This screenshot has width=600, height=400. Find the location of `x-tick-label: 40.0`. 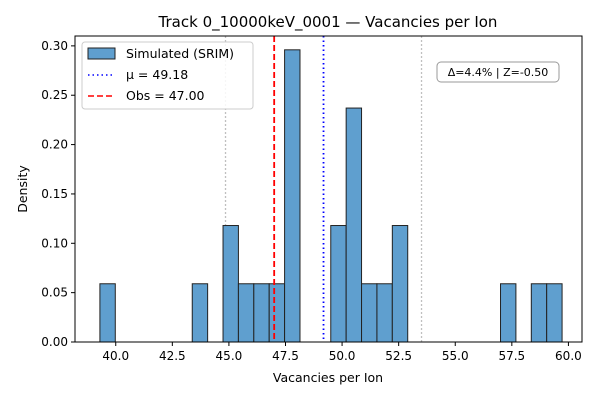

x-tick-label: 40.0 is located at coordinates (115, 356).